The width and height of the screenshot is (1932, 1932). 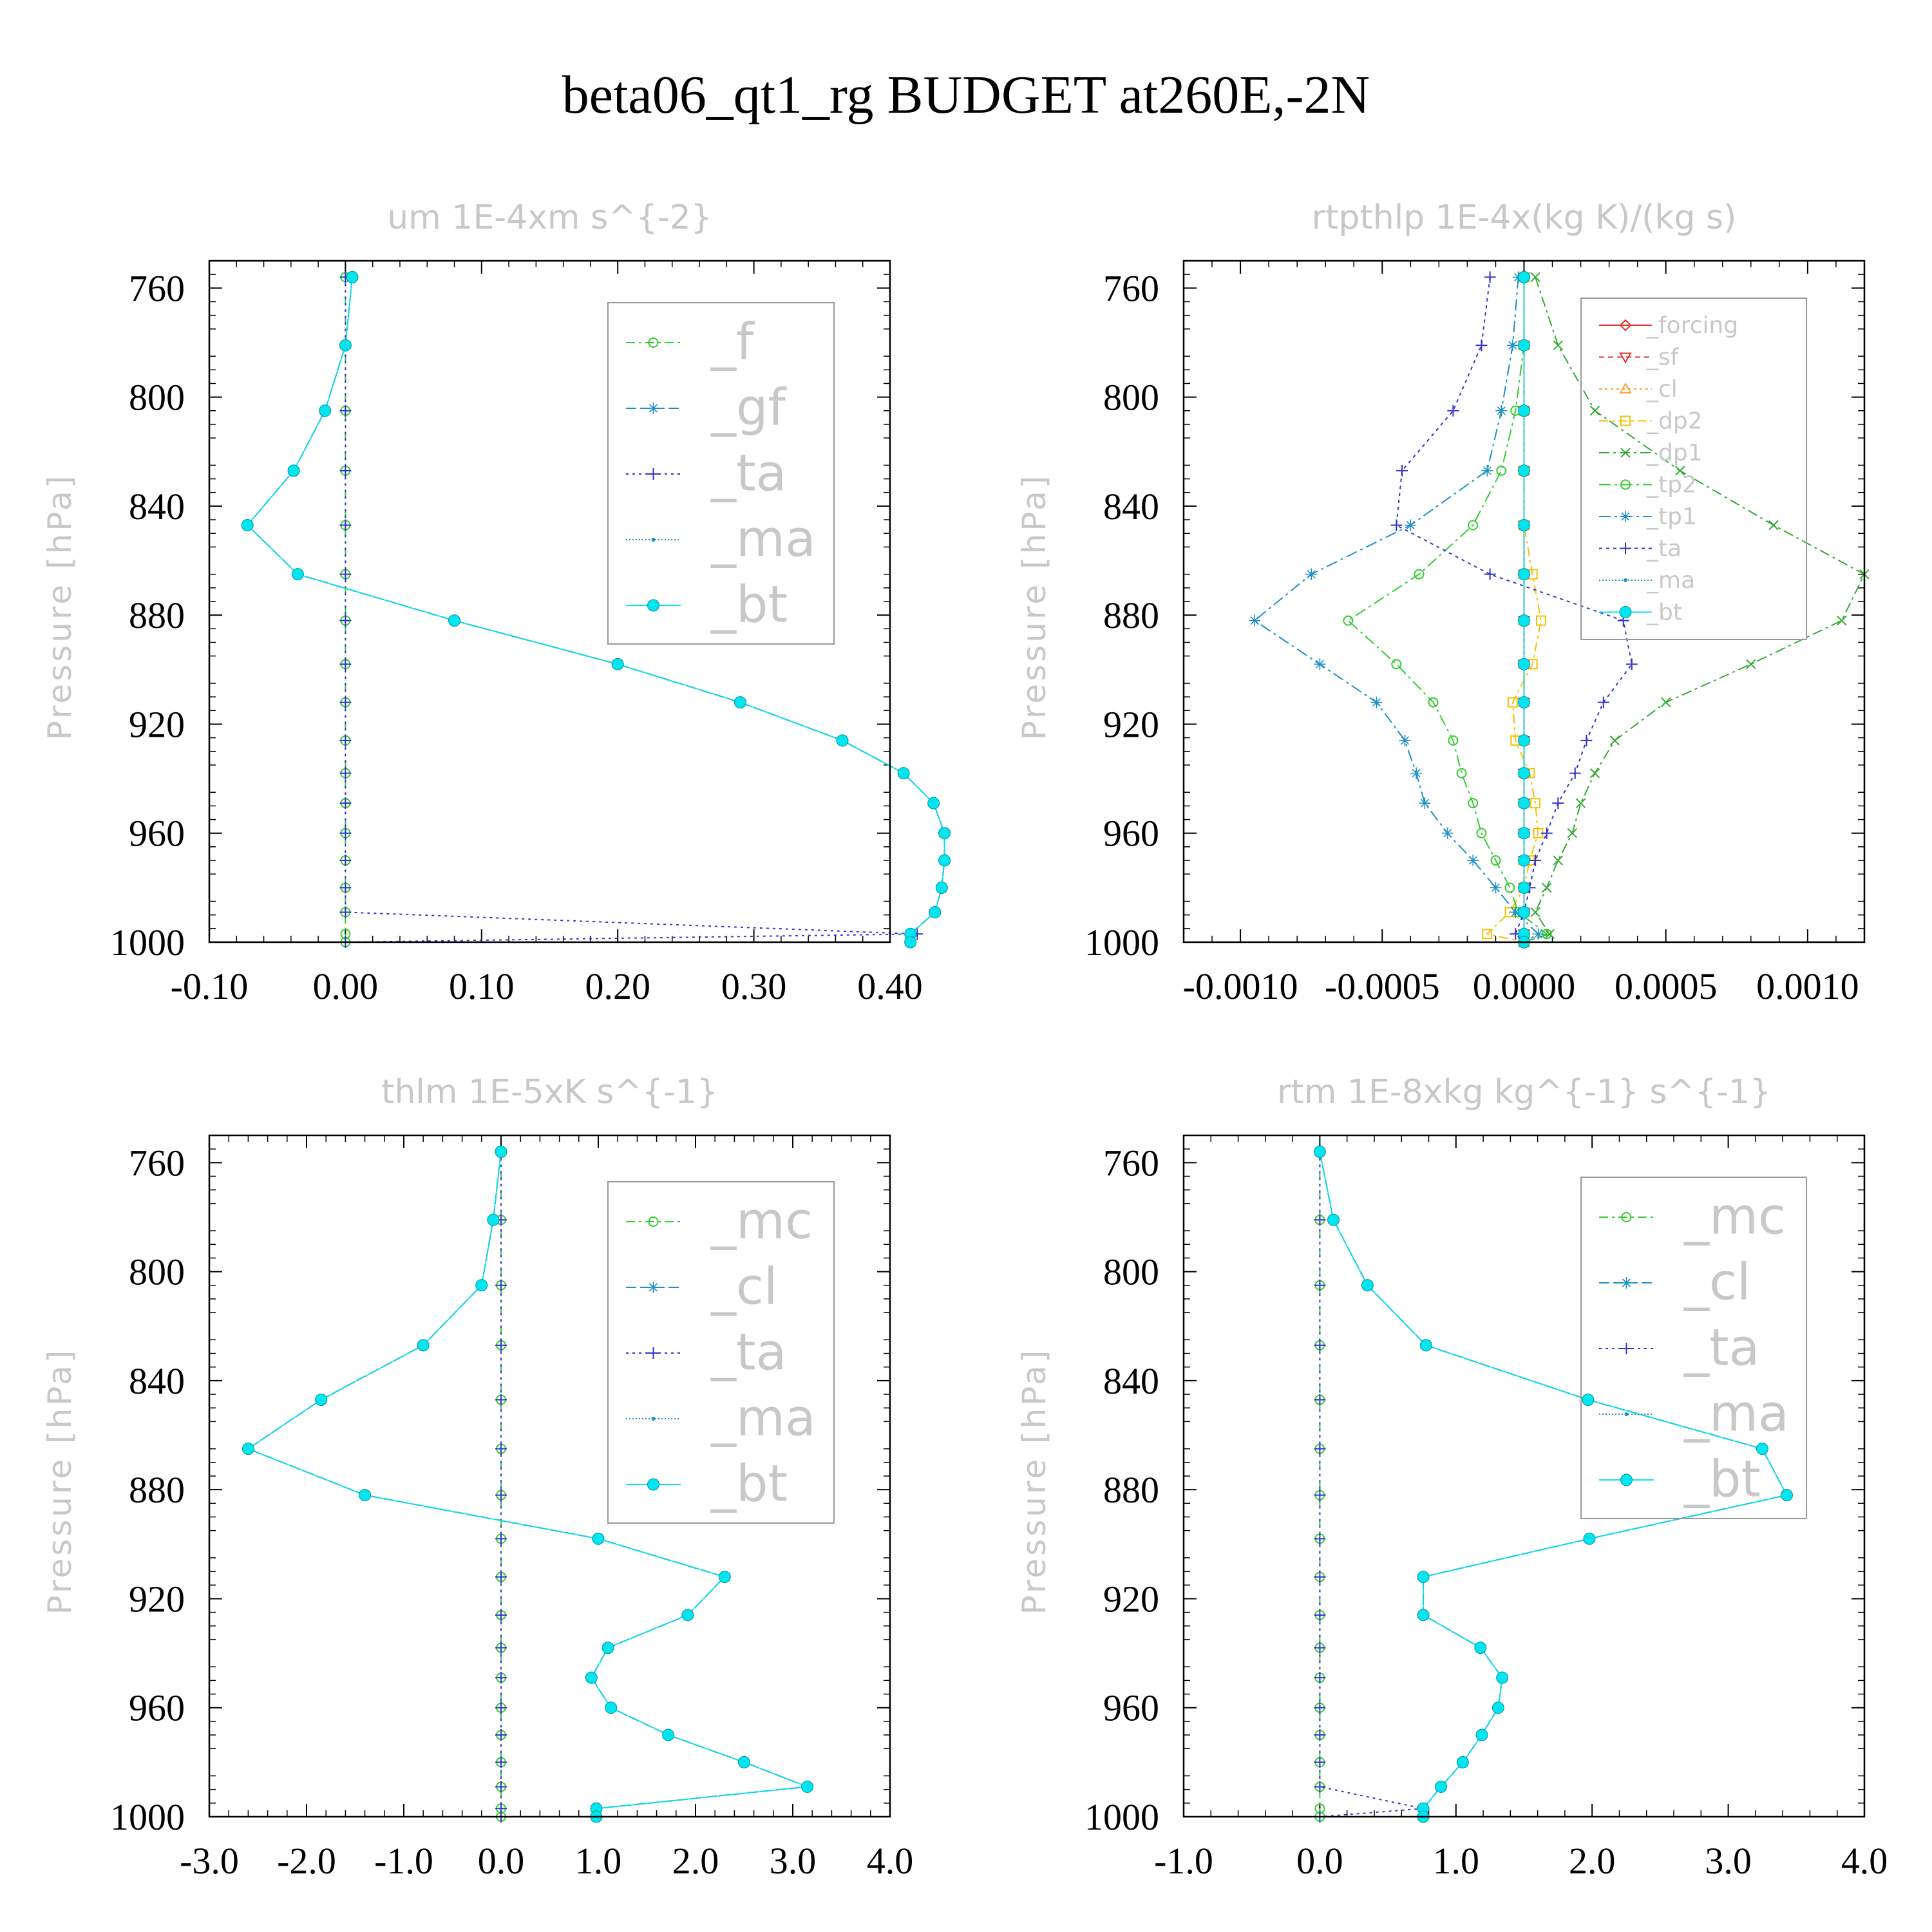 What do you see at coordinates (598, 1861) in the screenshot?
I see `x-tick-label: 1.0` at bounding box center [598, 1861].